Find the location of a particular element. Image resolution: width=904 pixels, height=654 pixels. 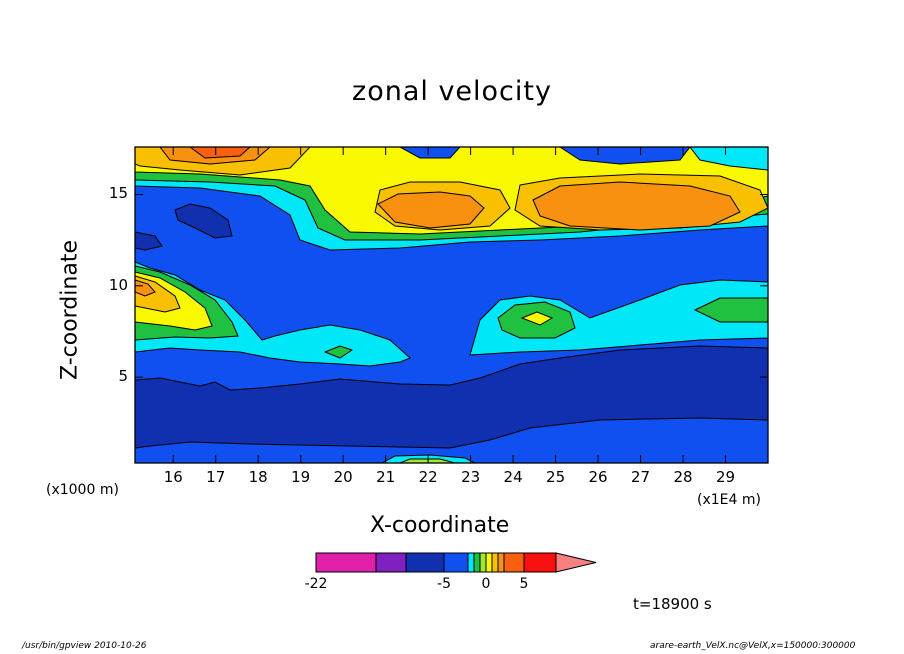

footer-left: /usr/bin/gpview 2010-10-26 is located at coordinates (84, 646).